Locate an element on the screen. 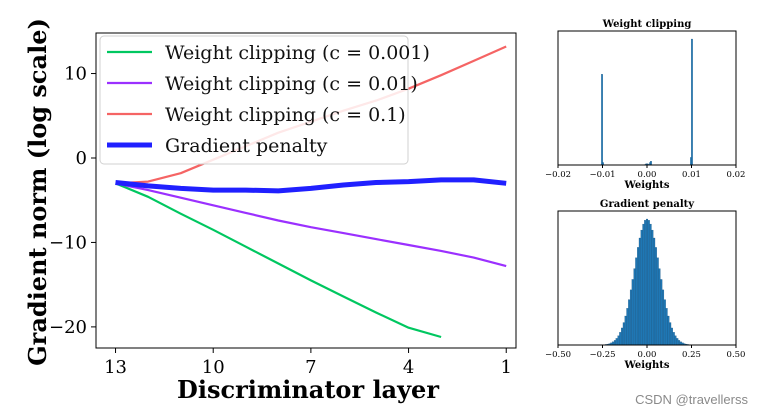 The width and height of the screenshot is (764, 413). main-x-tick-label: 4 is located at coordinates (408, 367).